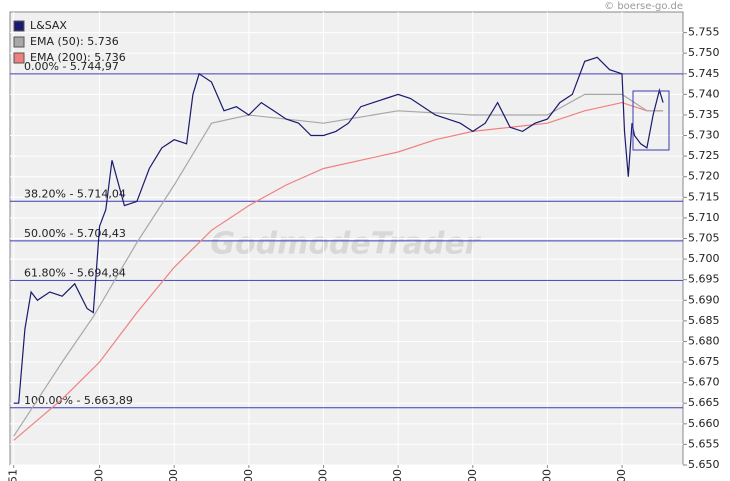 Image resolution: width=730 pixels, height=481 pixels. What do you see at coordinates (78, 57) in the screenshot?
I see `legend-label: EMA (200): 5.736` at bounding box center [78, 57].